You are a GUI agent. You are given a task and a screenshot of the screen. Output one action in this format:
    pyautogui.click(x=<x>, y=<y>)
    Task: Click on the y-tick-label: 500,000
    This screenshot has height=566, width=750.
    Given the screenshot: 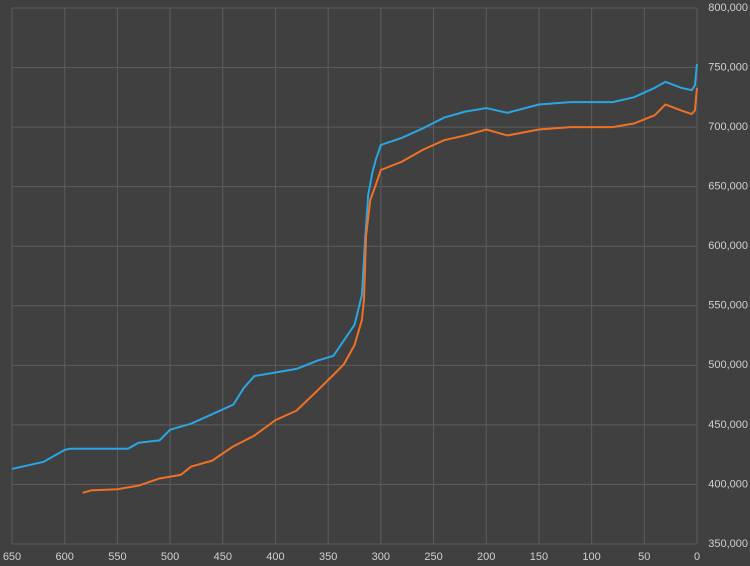 What is the action you would take?
    pyautogui.click(x=728, y=365)
    